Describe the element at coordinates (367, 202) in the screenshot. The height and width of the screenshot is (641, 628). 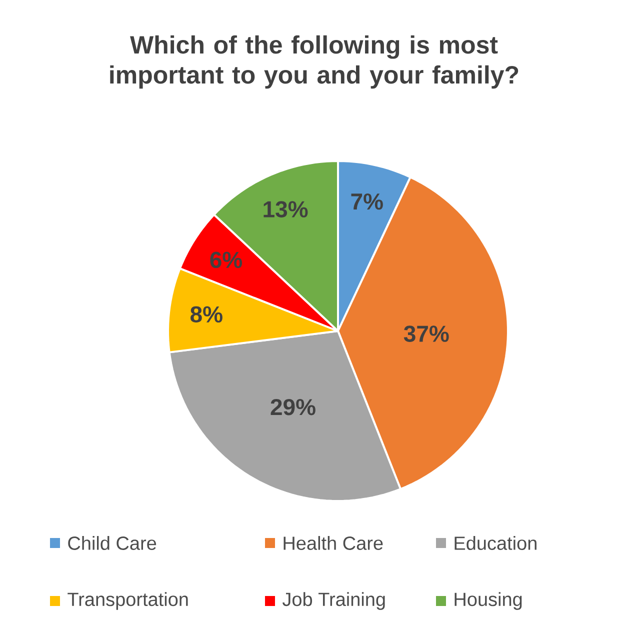
I see `data-label: 7%` at that location.